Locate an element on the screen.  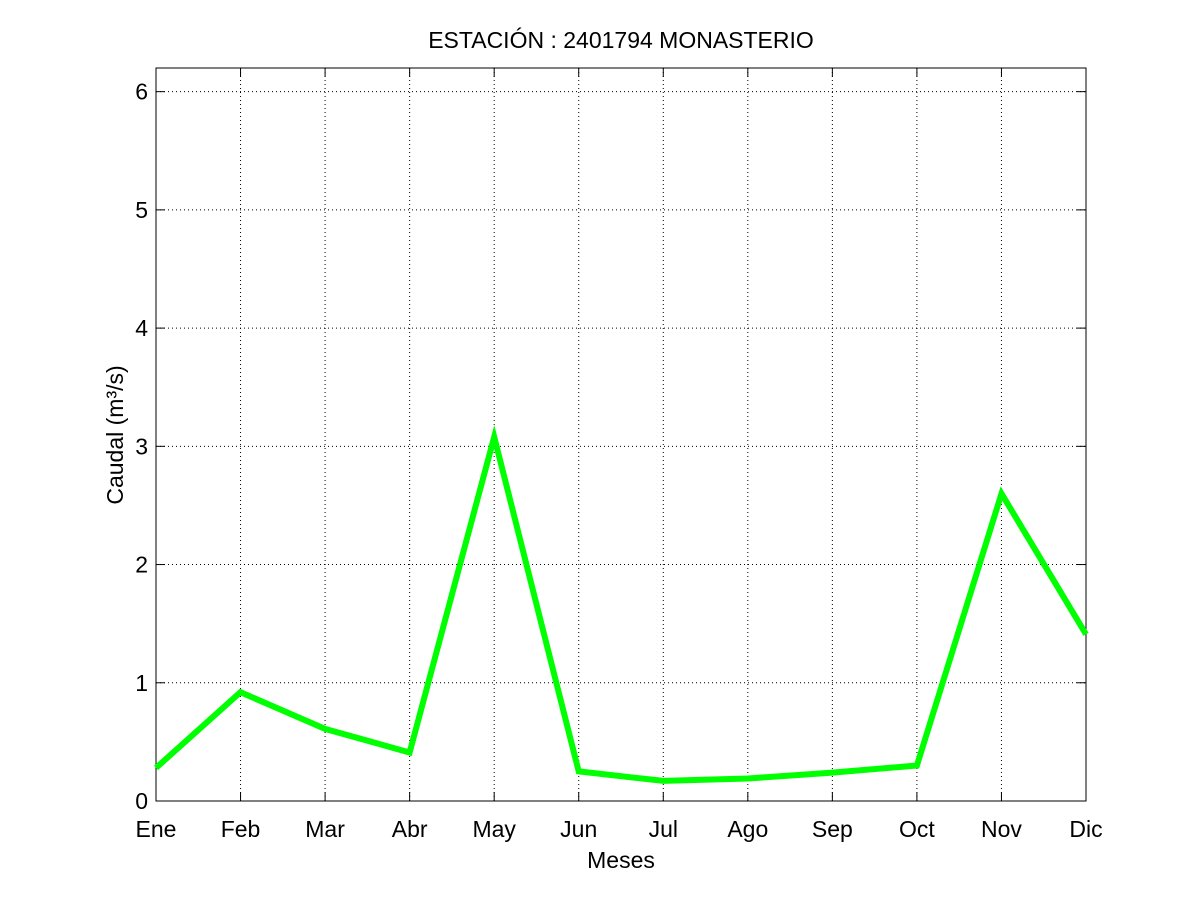
y-axis-title: Caudal (m³/s) is located at coordinates (115, 434).